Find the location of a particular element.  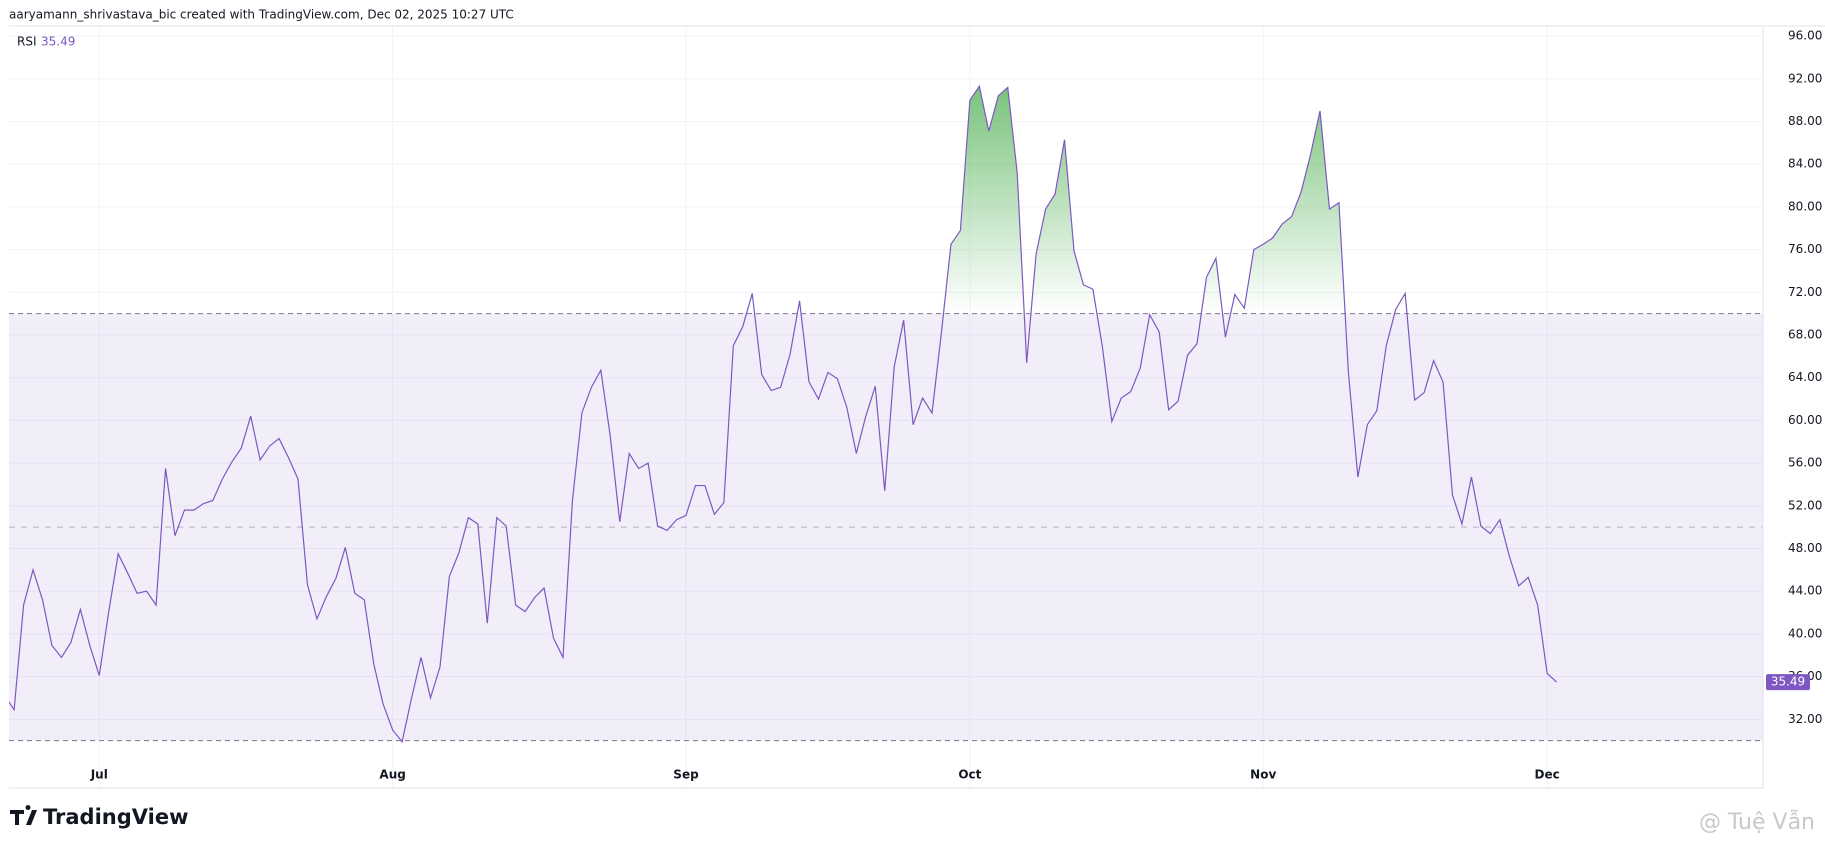

y-tick-label: 32.00 is located at coordinates (1805, 719).